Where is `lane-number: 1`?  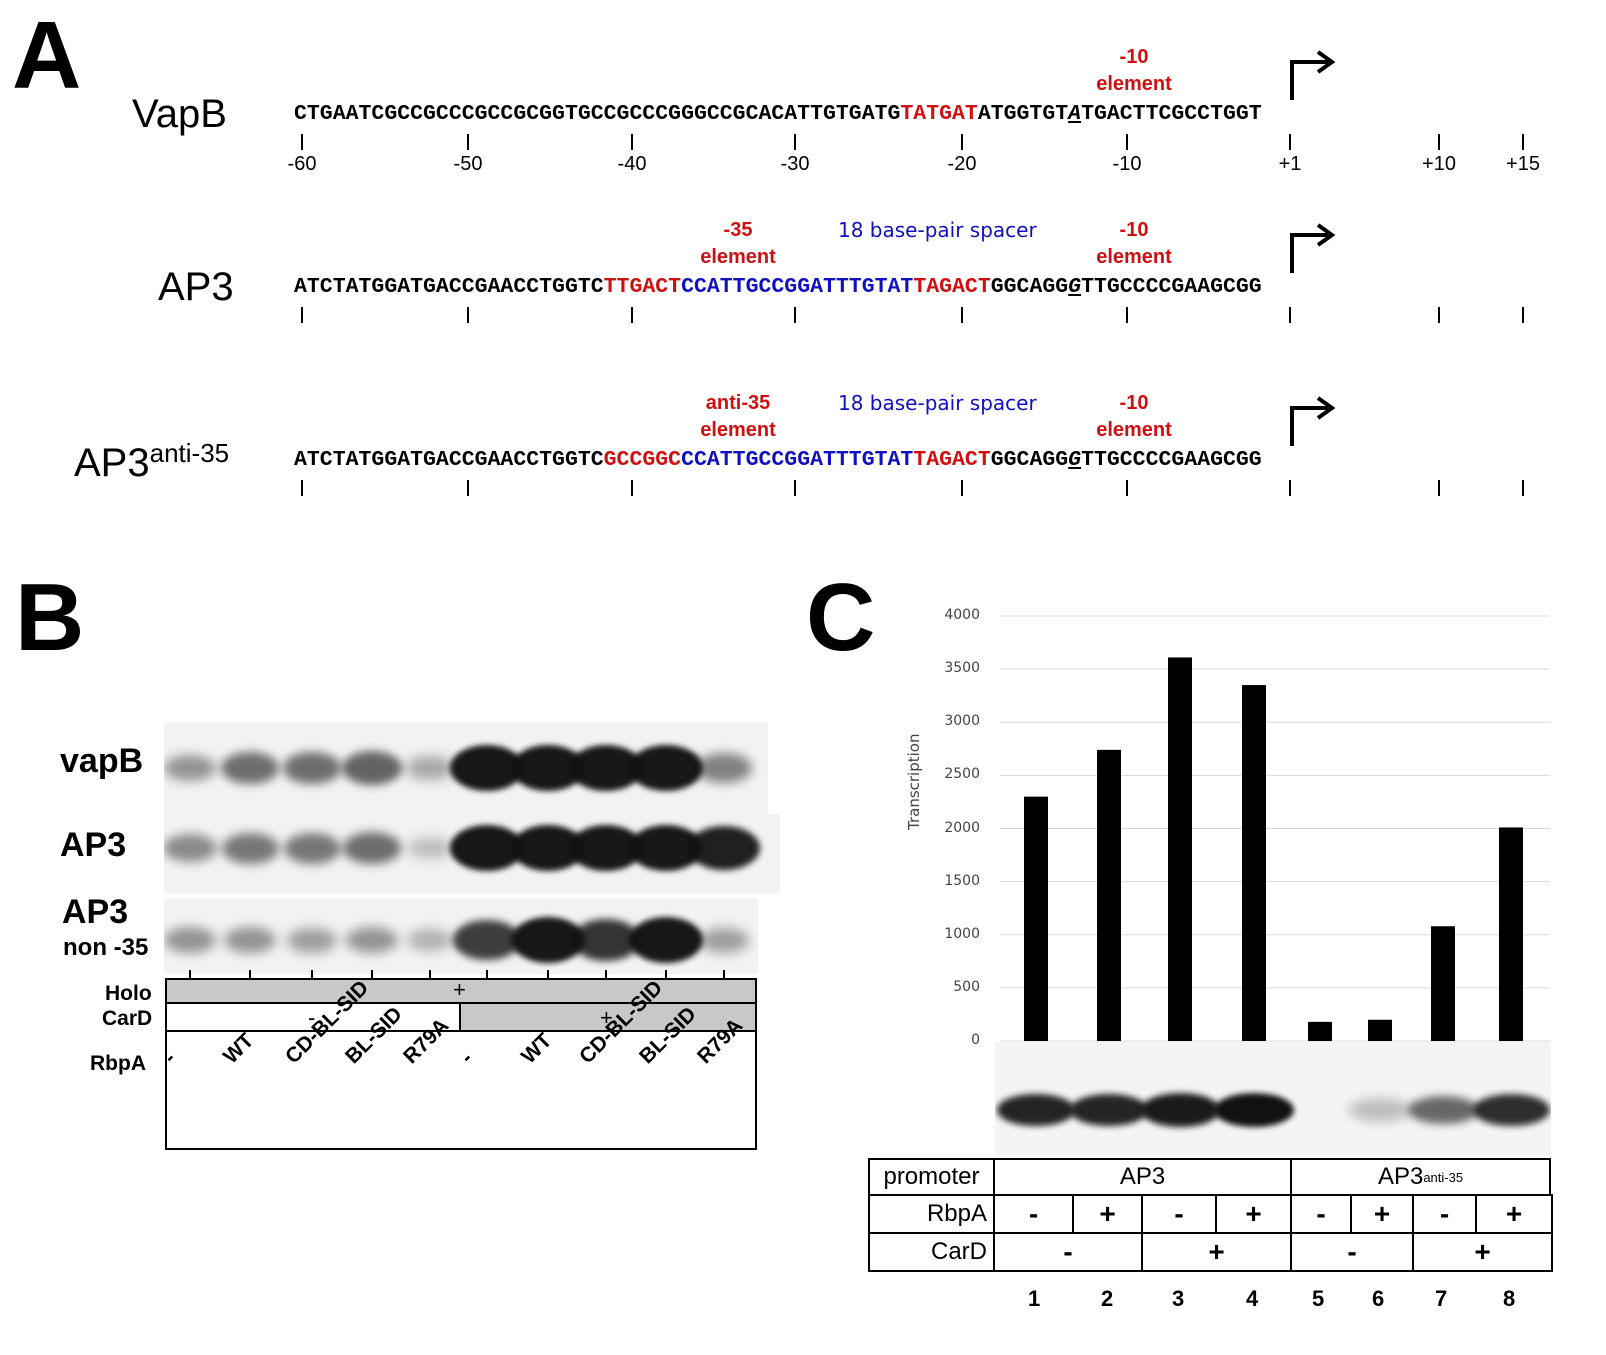
lane-number: 1 is located at coordinates (1034, 1298).